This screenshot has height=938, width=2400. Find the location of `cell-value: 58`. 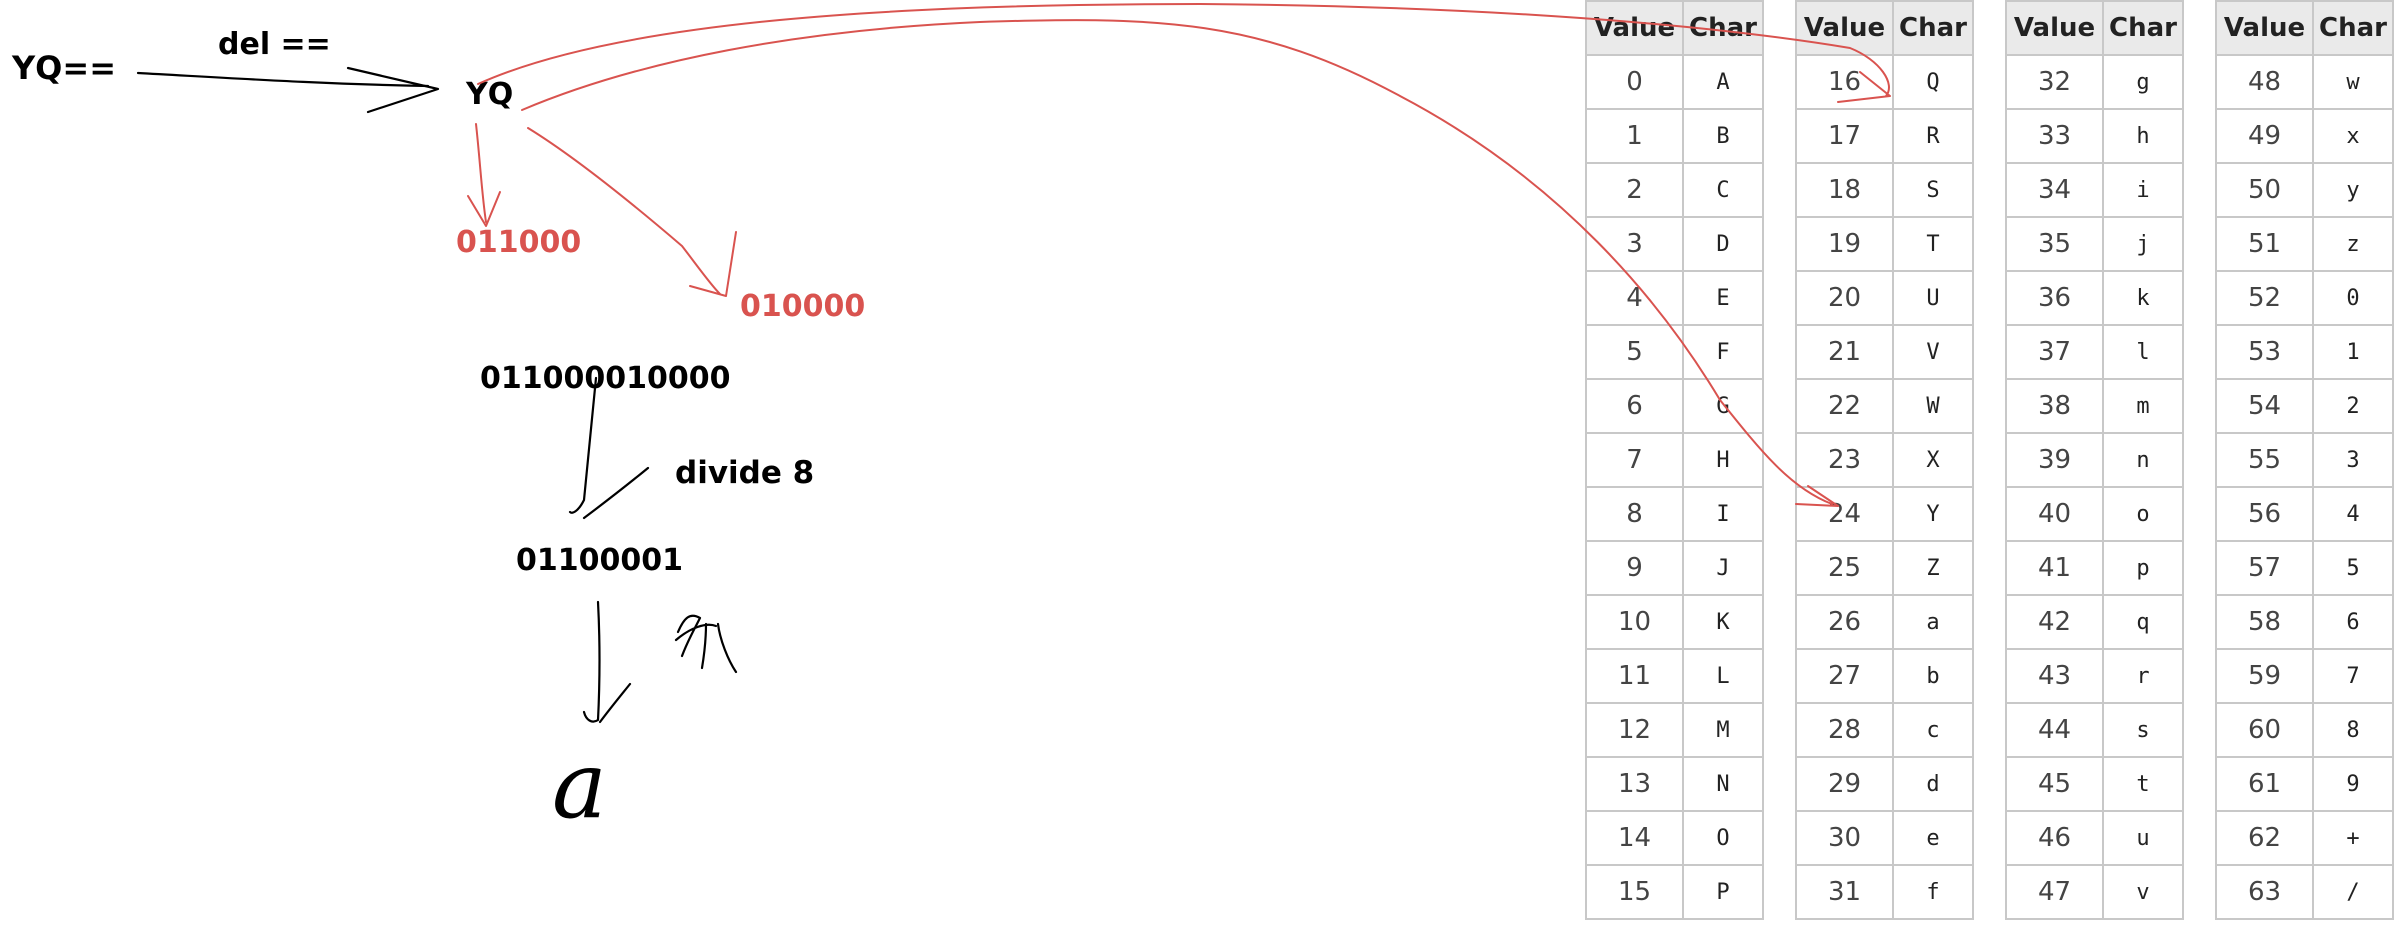

cell-value: 58 is located at coordinates (2265, 622).